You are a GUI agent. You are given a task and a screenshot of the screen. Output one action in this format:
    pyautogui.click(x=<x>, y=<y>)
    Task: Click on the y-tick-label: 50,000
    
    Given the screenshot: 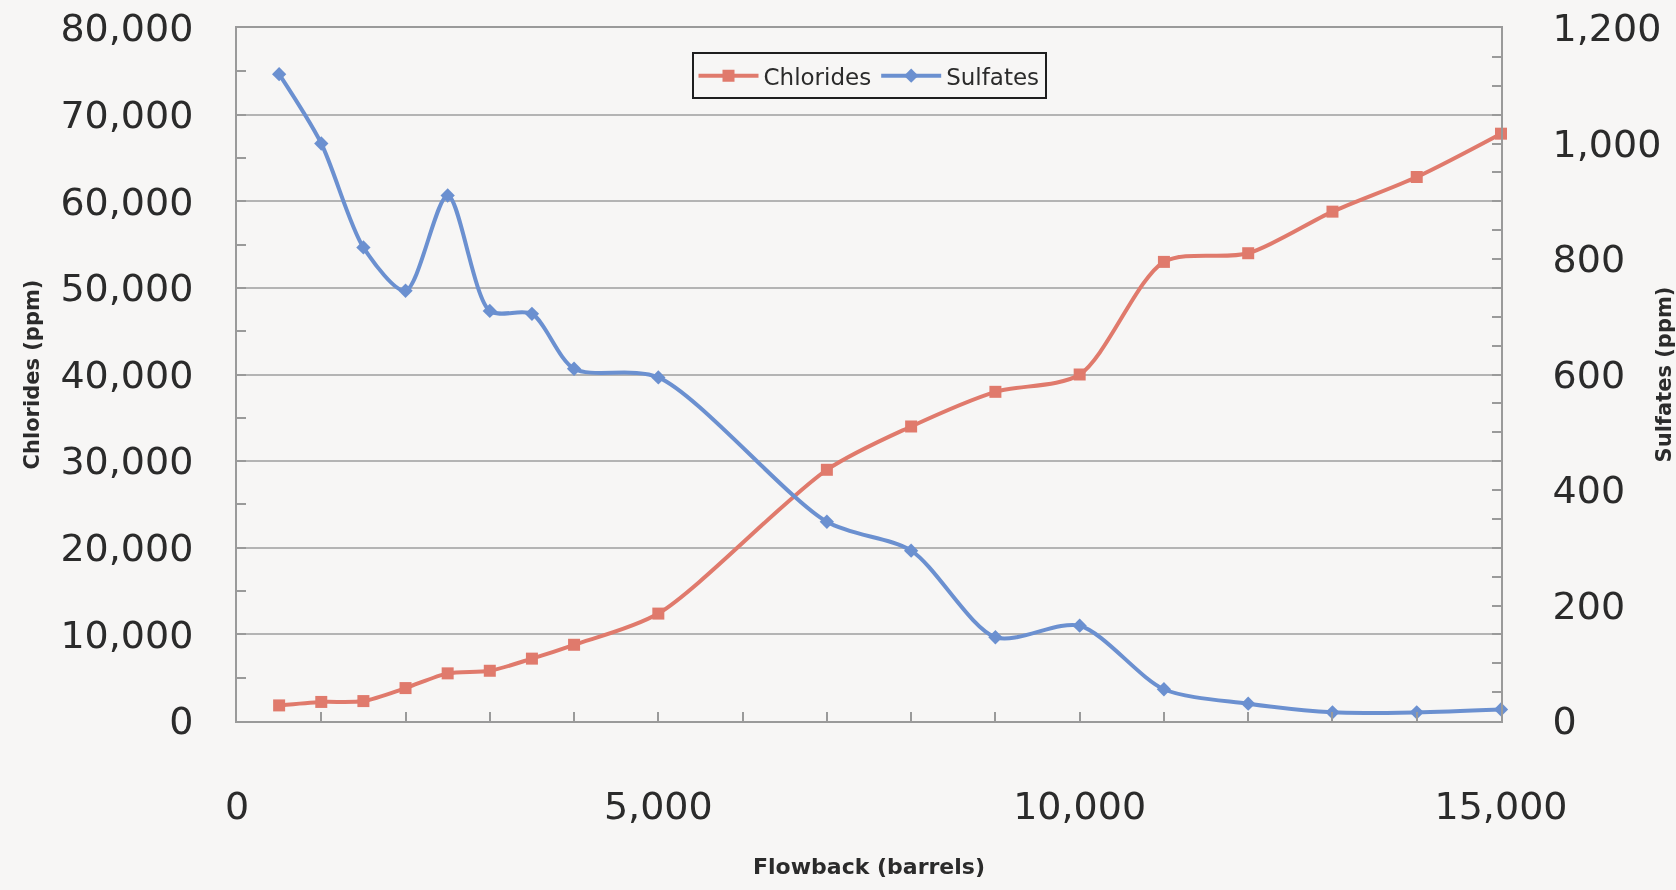 What is the action you would take?
    pyautogui.click(x=127, y=288)
    